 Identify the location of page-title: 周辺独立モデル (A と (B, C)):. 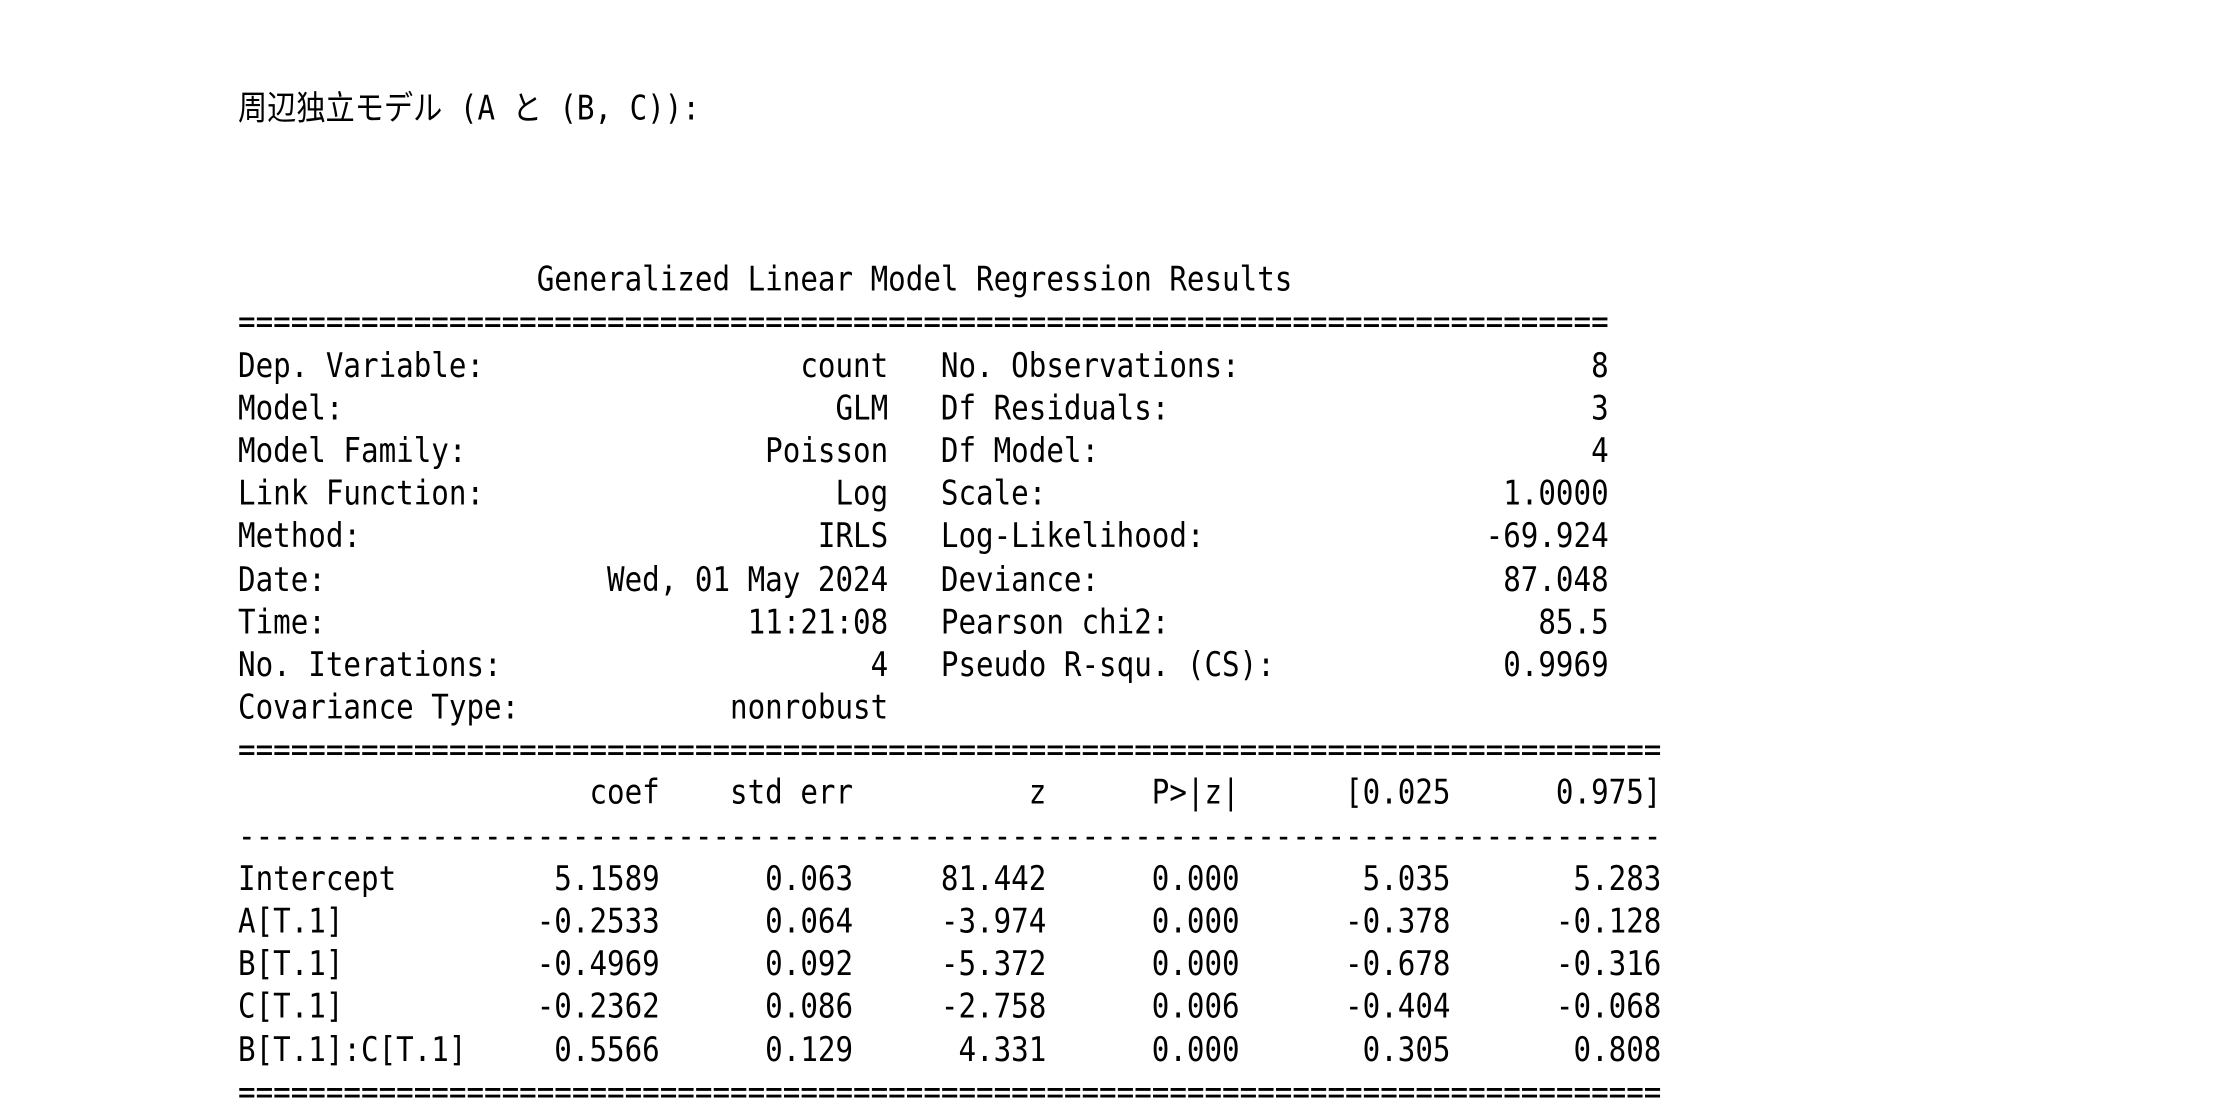
(469, 108).